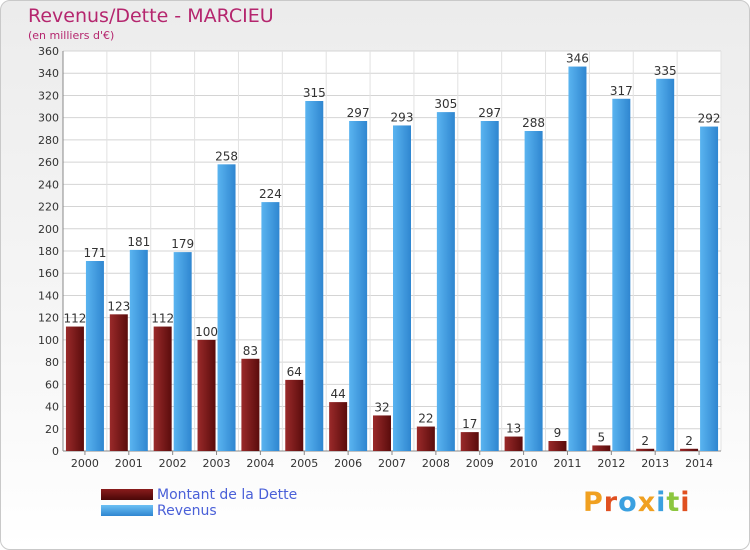  I want to click on y-tick-label: 140, so click(48, 295).